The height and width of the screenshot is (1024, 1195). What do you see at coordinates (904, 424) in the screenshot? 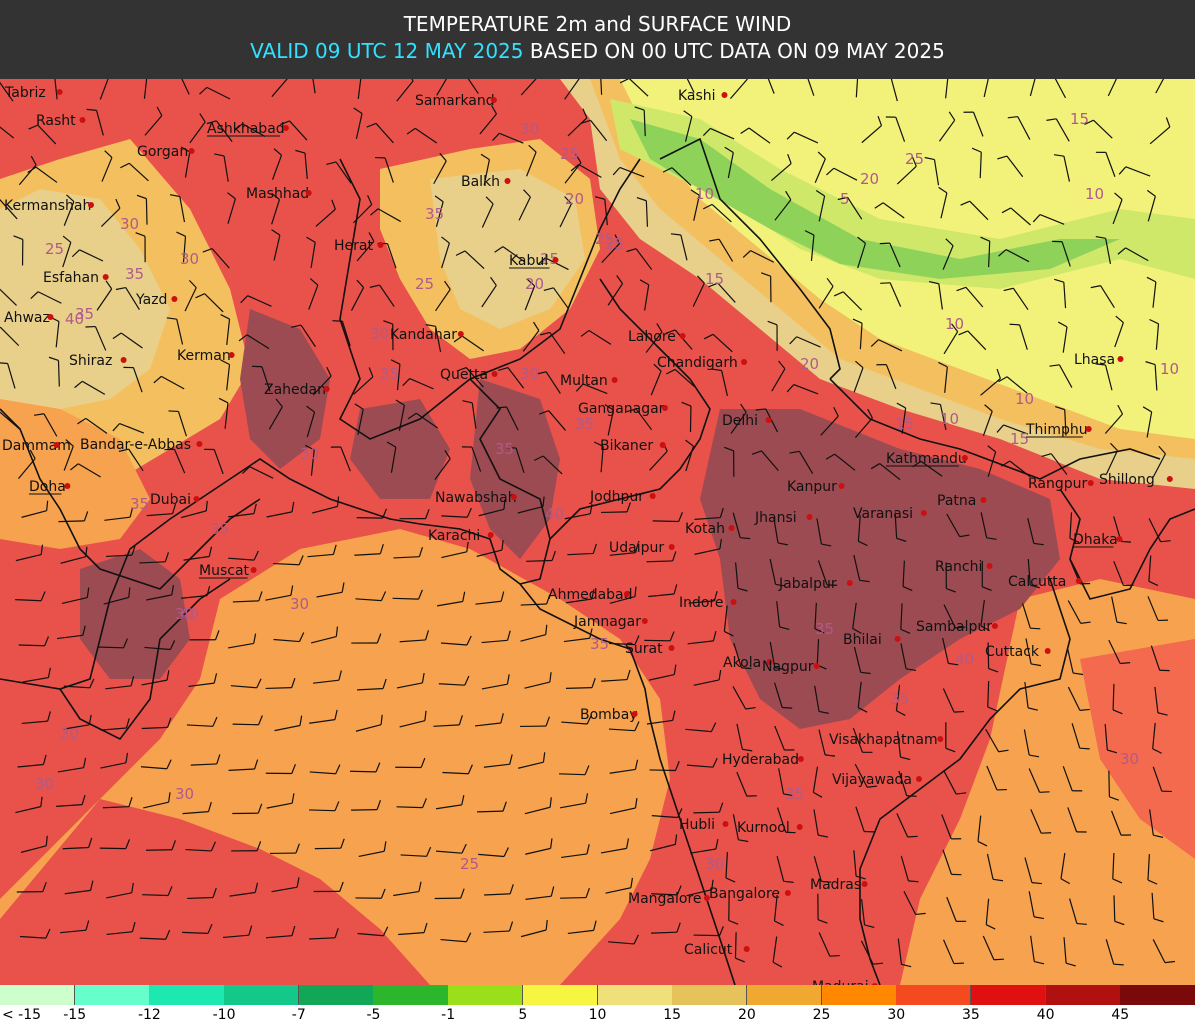
I see `contour-label: 15` at bounding box center [904, 424].